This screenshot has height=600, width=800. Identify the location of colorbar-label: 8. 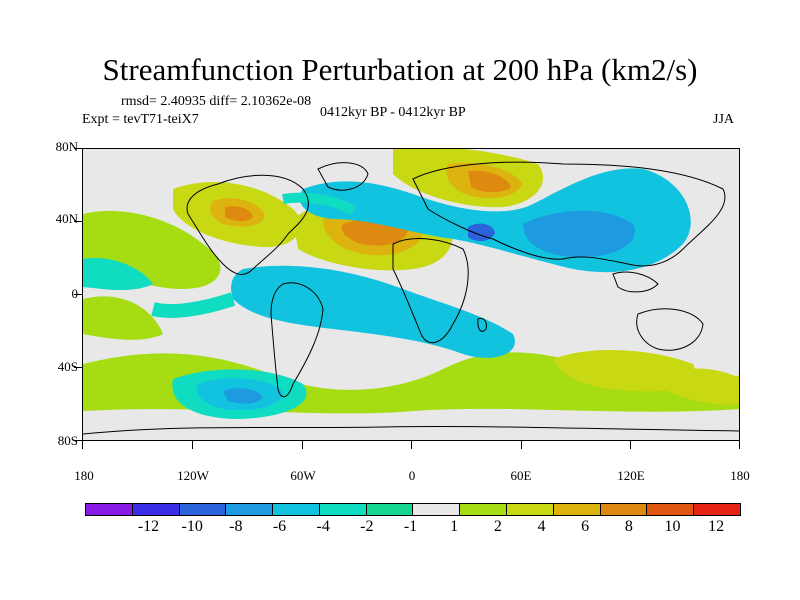
(628, 526).